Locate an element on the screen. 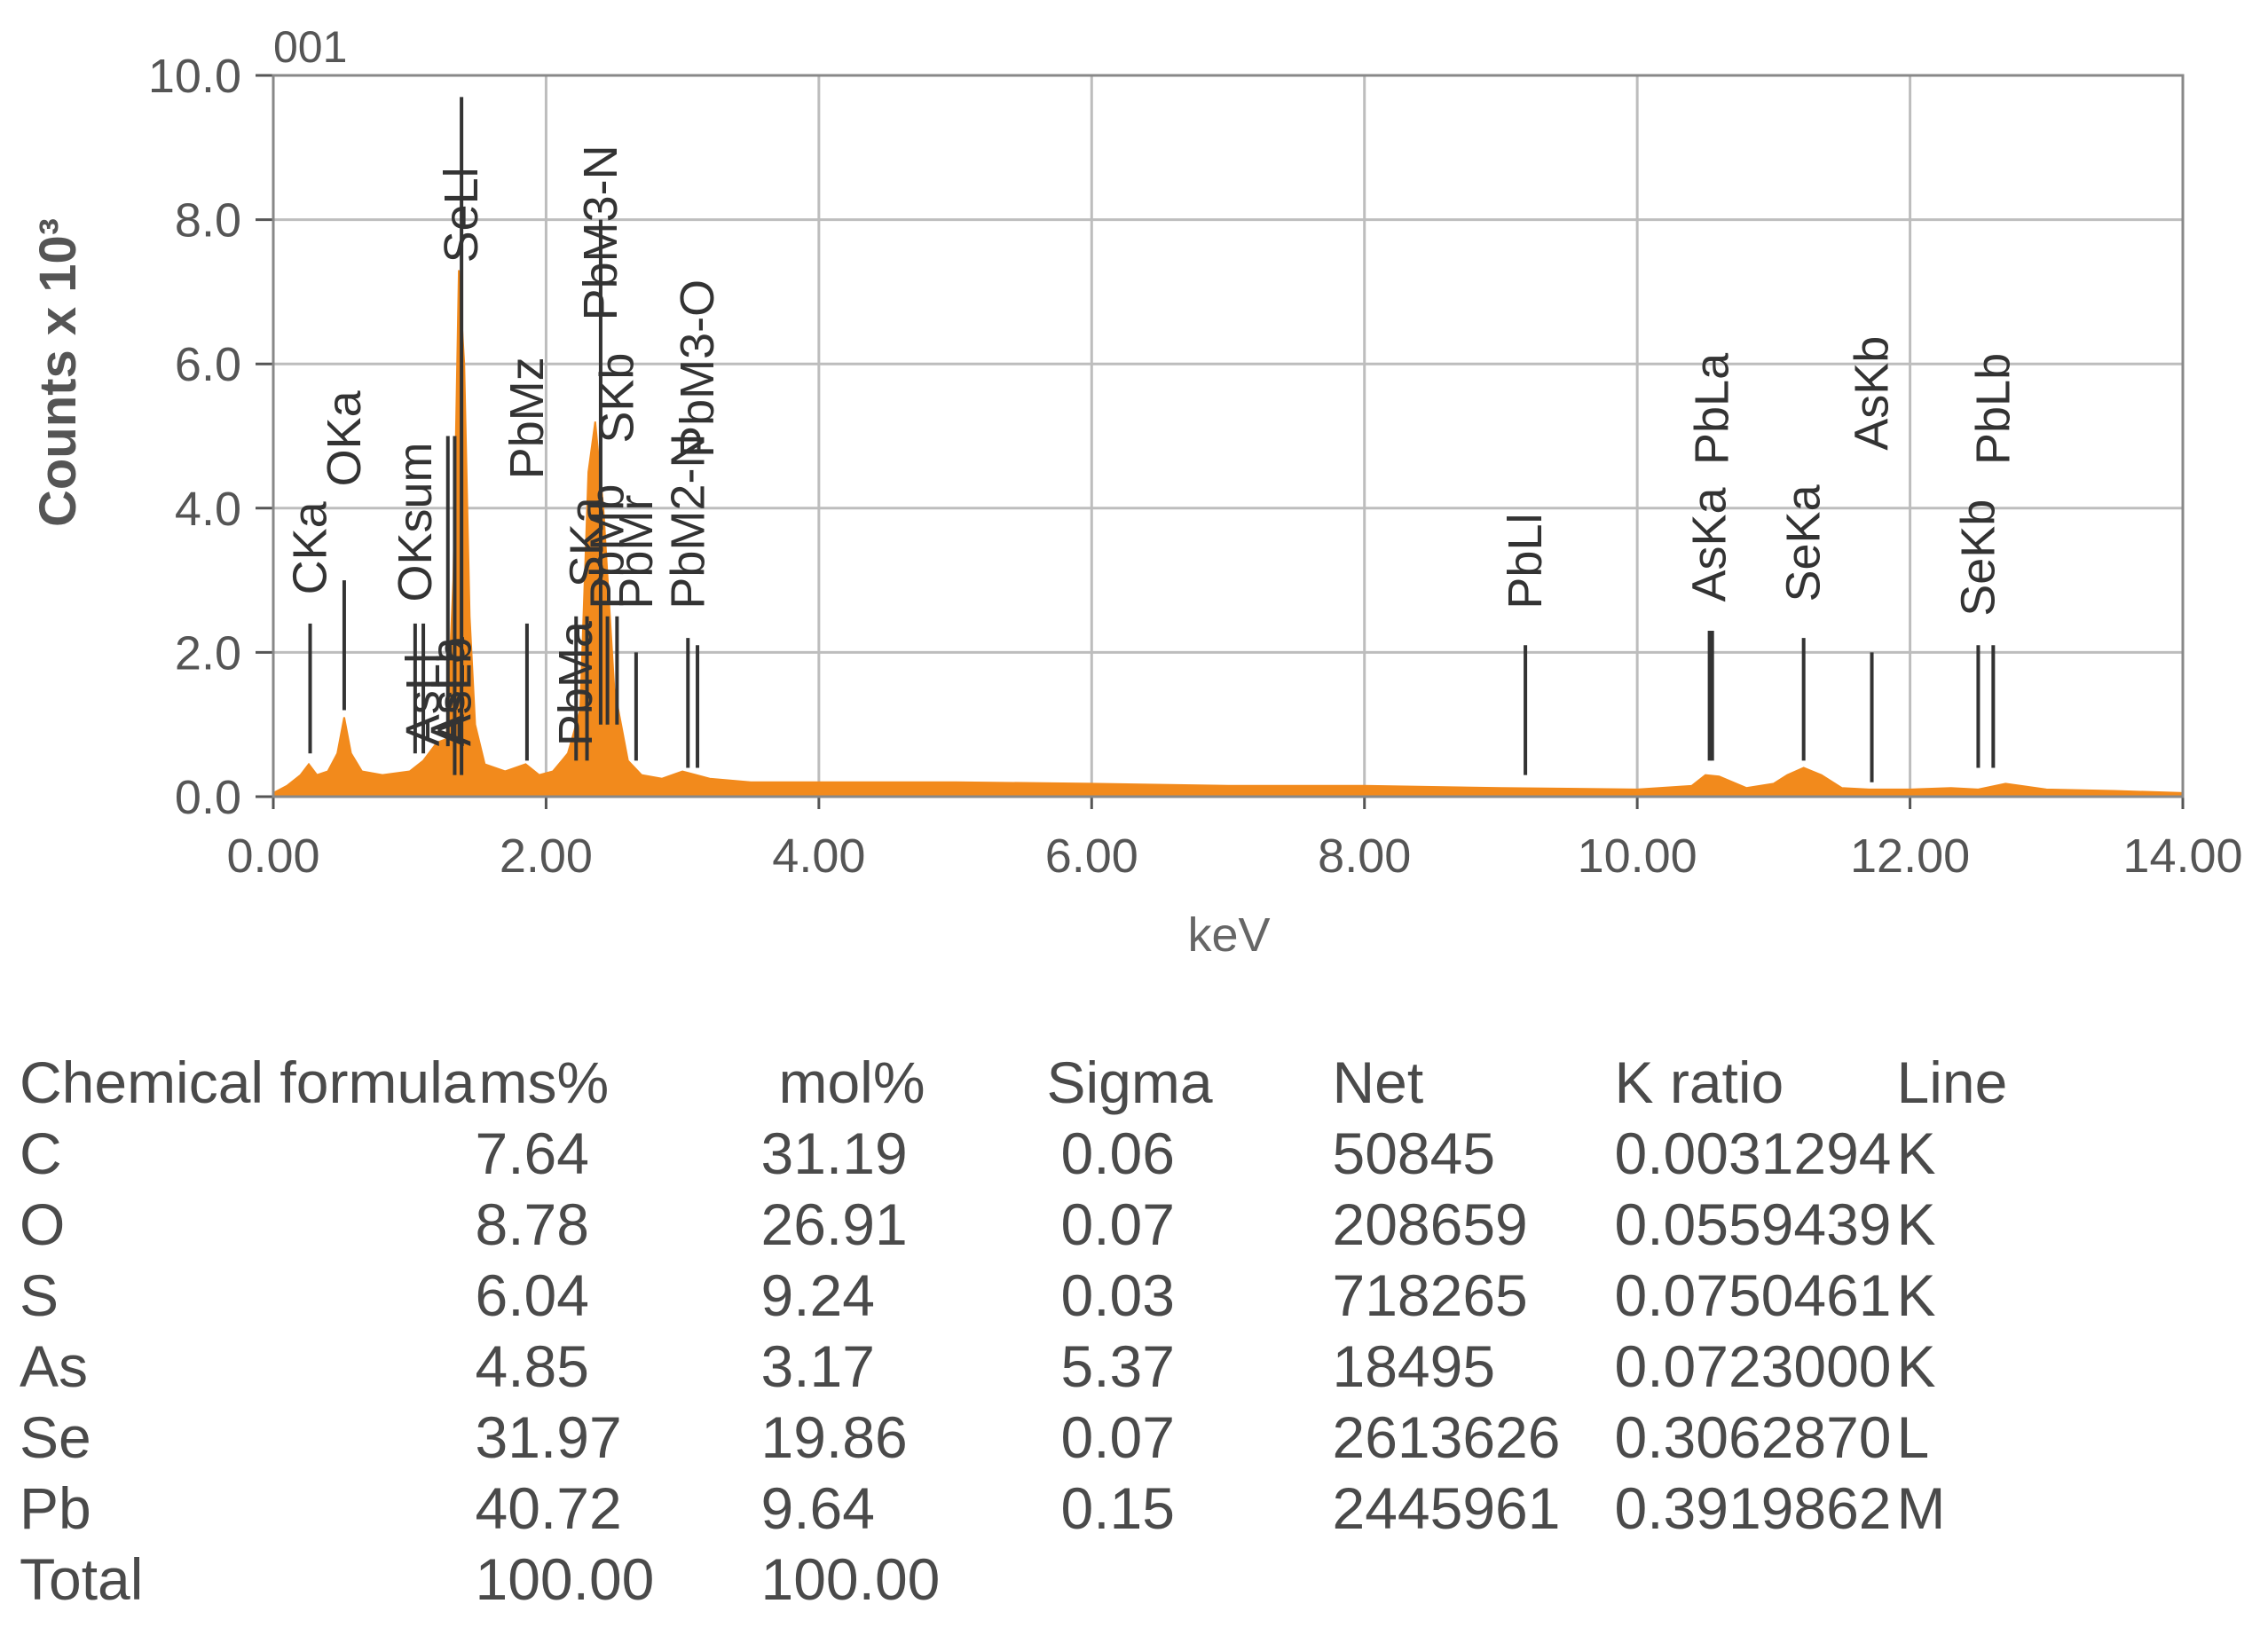  cell-net: 0.0723000 is located at coordinates (1753, 1366).